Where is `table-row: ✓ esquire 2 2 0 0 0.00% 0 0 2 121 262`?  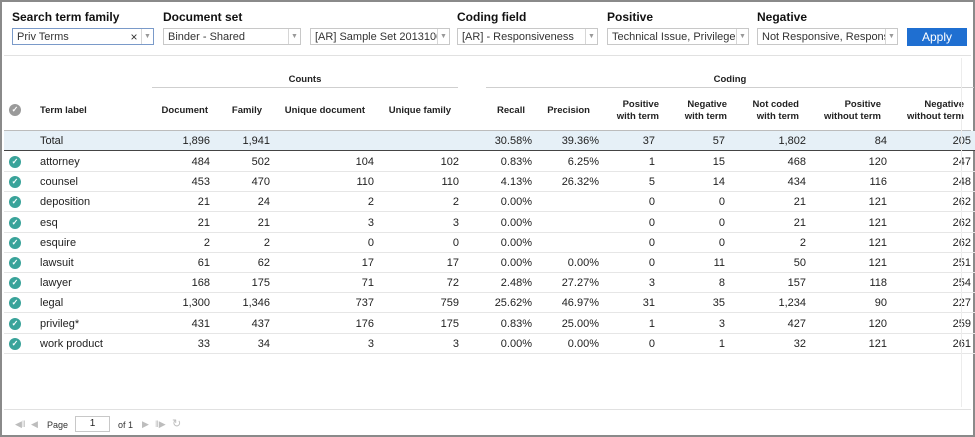
table-row: ✓ esquire 2 2 0 0 0.00% 0 0 2 121 262 is located at coordinates (489, 243).